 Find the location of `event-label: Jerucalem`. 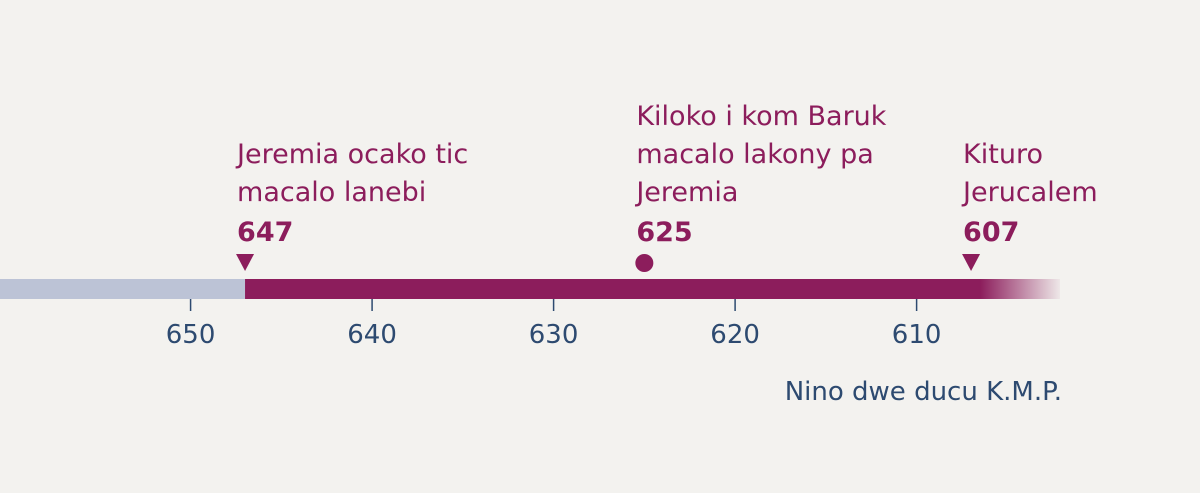

event-label: Jerucalem is located at coordinates (1029, 192).